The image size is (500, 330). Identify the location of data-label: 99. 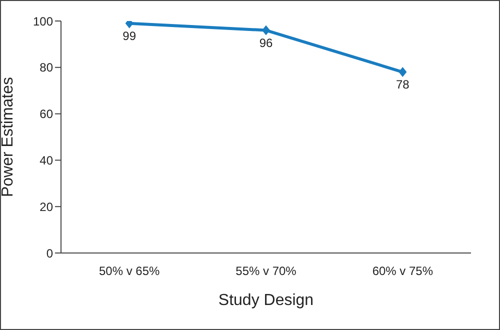
(129, 35).